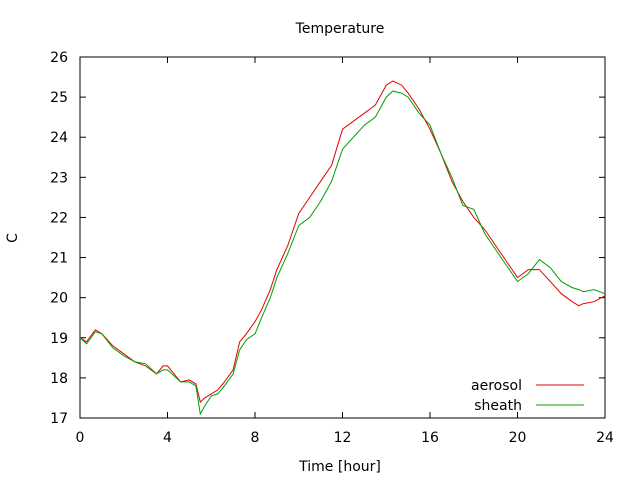 This screenshot has height=480, width=640. Describe the element at coordinates (498, 406) in the screenshot. I see `legend-label-sheath: sheath` at that location.